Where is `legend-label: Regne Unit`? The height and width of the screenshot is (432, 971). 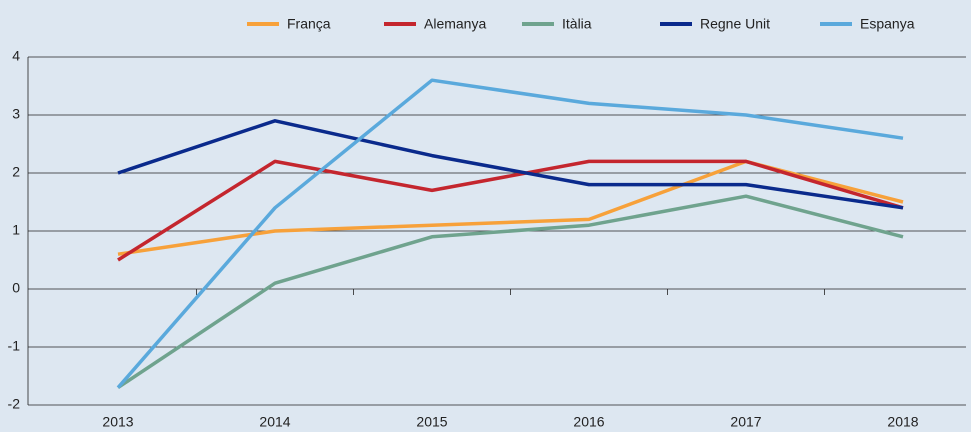
legend-label: Regne Unit is located at coordinates (735, 24).